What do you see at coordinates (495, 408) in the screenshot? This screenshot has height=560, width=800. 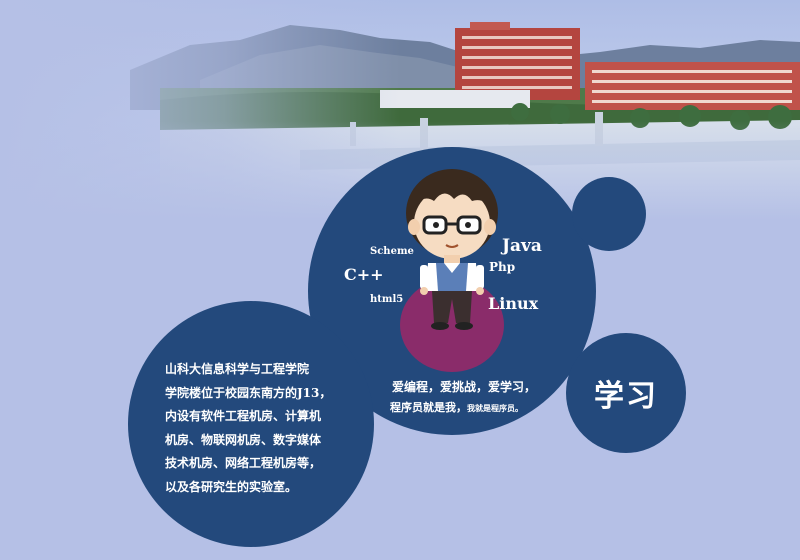 I see `slogan-text-3: 我就是程序员。` at bounding box center [495, 408].